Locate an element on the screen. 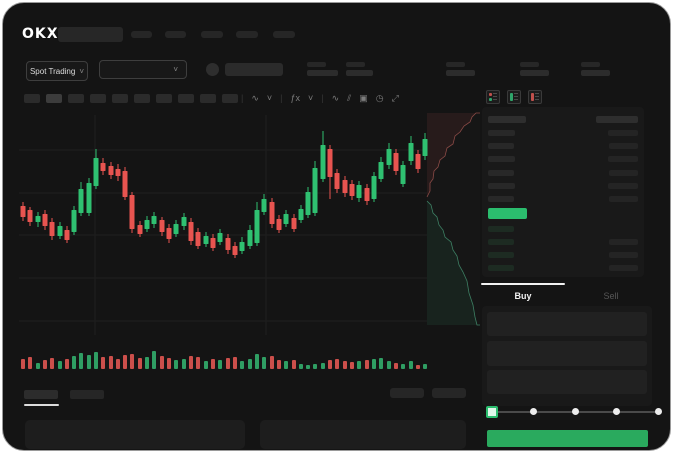 This screenshot has width=673, height=453. amount-field is located at coordinates (567, 353).